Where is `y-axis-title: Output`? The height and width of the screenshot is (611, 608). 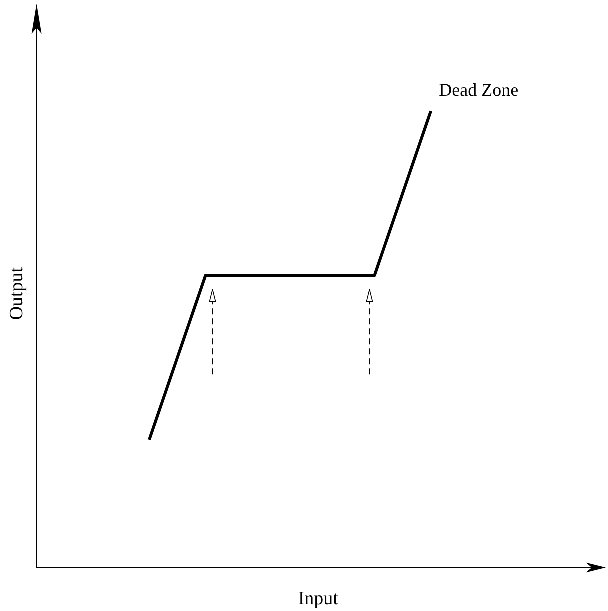
y-axis-title: Output is located at coordinates (17, 293).